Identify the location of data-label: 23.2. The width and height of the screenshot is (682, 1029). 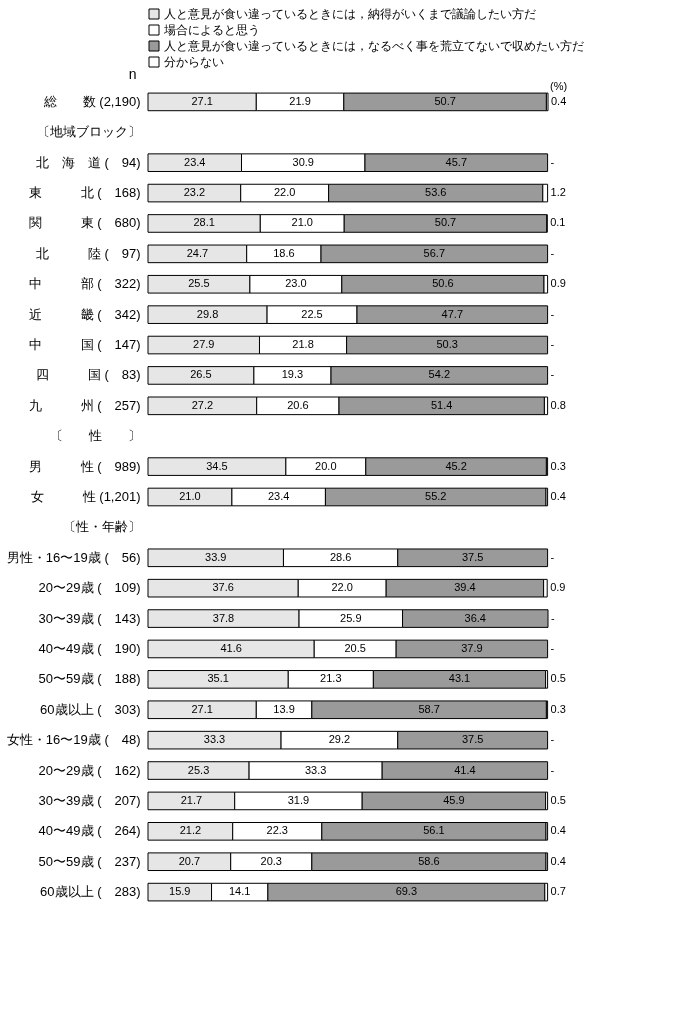
(194, 192).